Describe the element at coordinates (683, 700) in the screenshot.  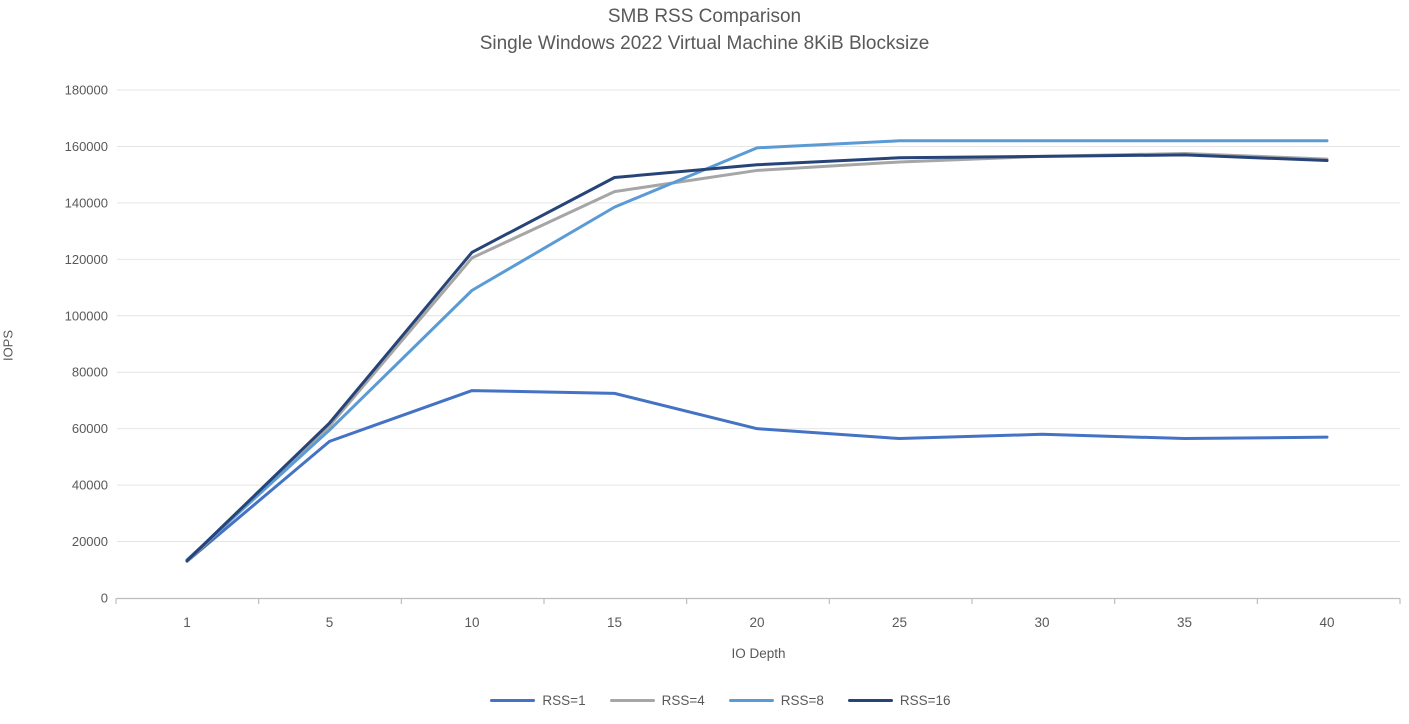
I see `legend-label: RSS=4` at that location.